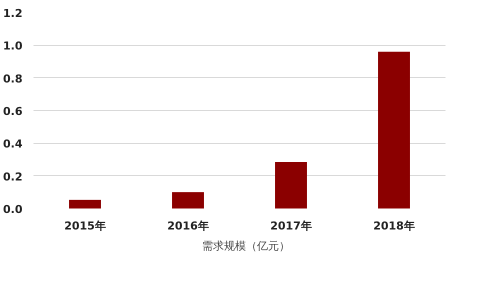  What do you see at coordinates (13, 177) in the screenshot?
I see `y-tick-label: 0.2` at bounding box center [13, 177].